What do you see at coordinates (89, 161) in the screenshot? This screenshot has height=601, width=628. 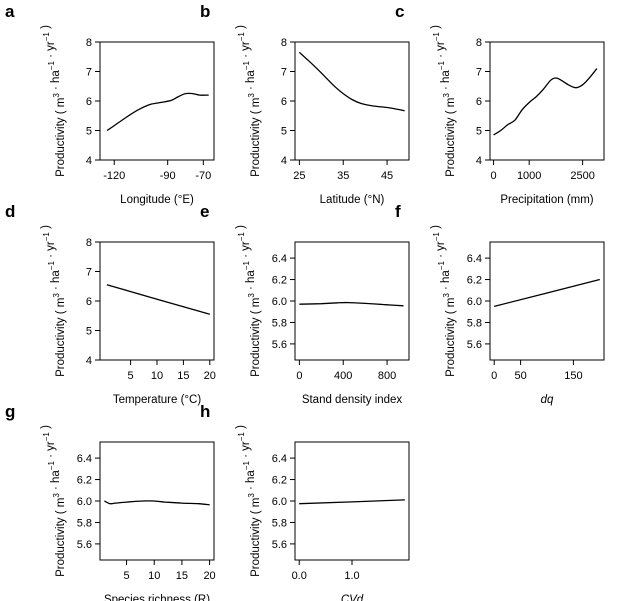 I see `y-tick-label-a: 4` at bounding box center [89, 161].